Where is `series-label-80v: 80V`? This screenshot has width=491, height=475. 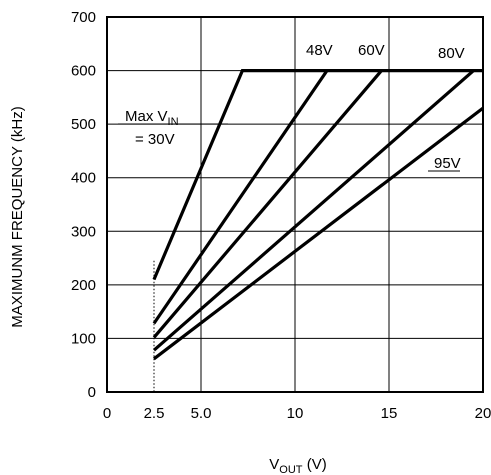 series-label-80v: 80V is located at coordinates (451, 53).